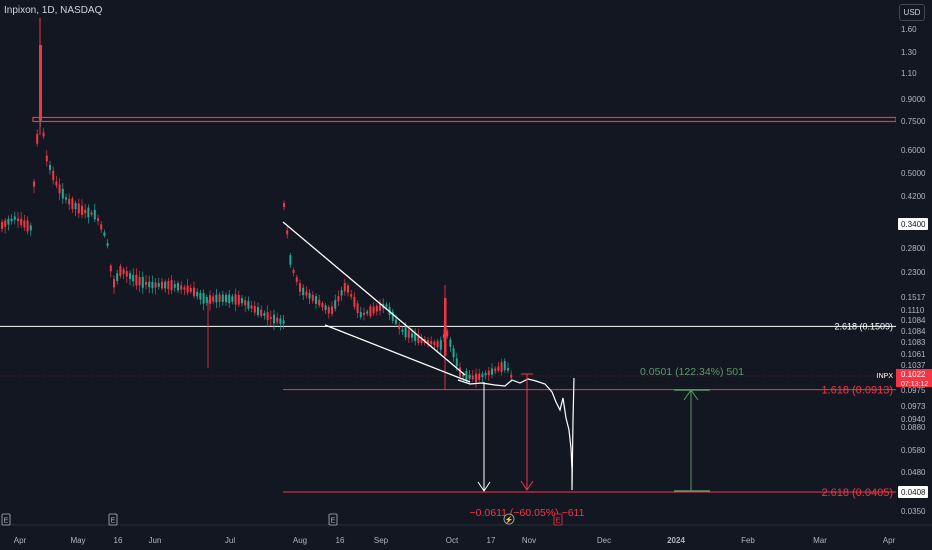 Image resolution: width=932 pixels, height=550 pixels. Describe the element at coordinates (397, 353) in the screenshot. I see `wedge-lower-trendline` at that location.